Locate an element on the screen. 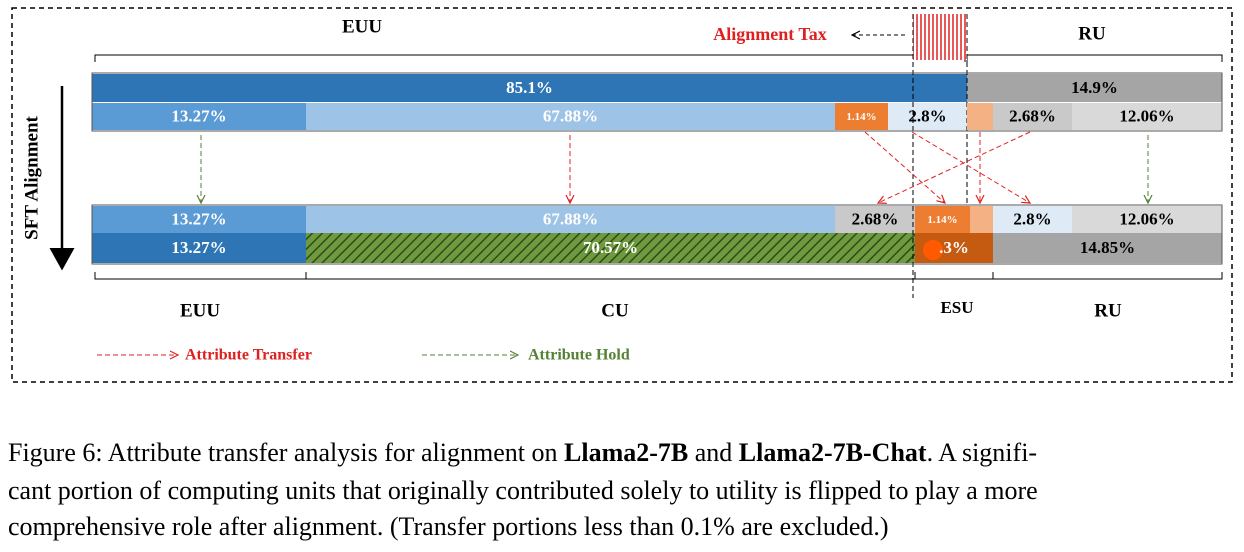 This screenshot has height=552, width=1244. top-label: RU is located at coordinates (1092, 33).